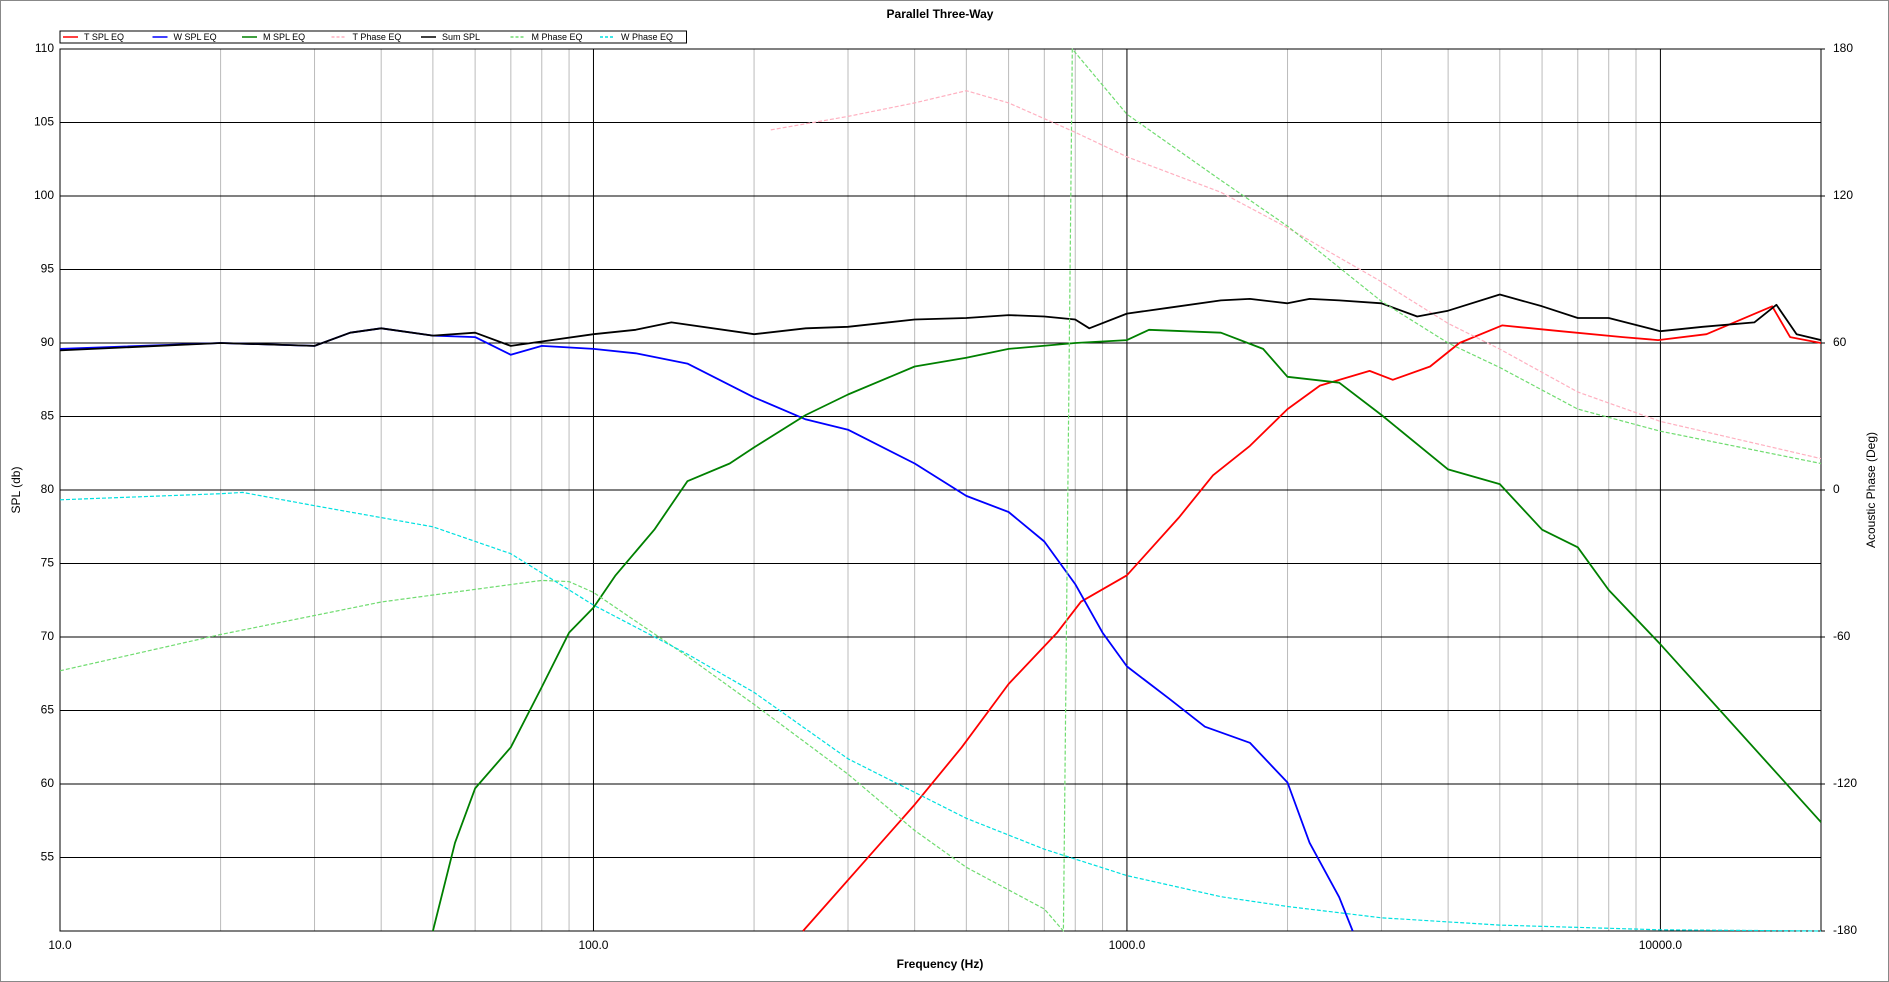 The width and height of the screenshot is (1889, 982). I want to click on y2-axis-title: Acoustic Phase (Deg), so click(1871, 490).